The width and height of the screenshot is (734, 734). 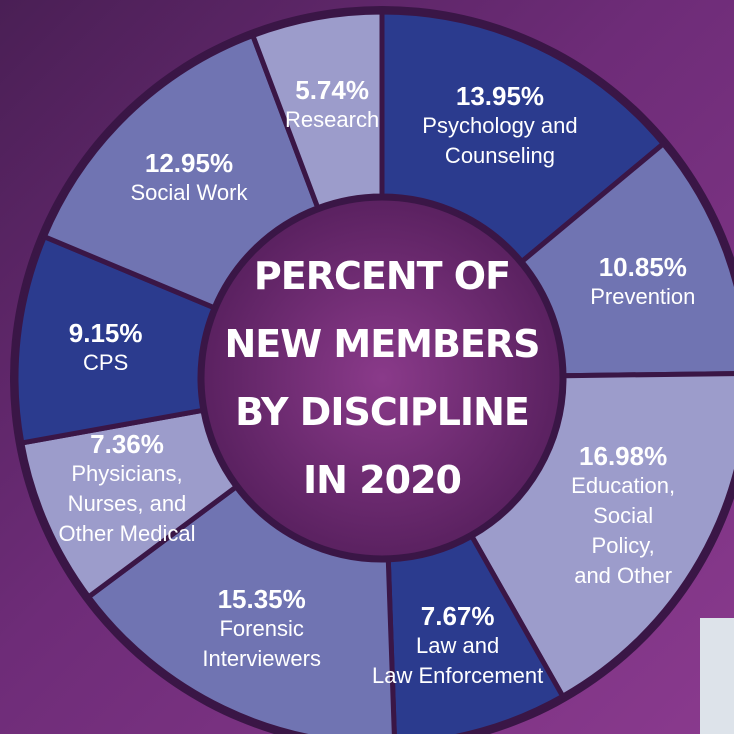 I want to click on photo-corner, so click(x=717, y=676).